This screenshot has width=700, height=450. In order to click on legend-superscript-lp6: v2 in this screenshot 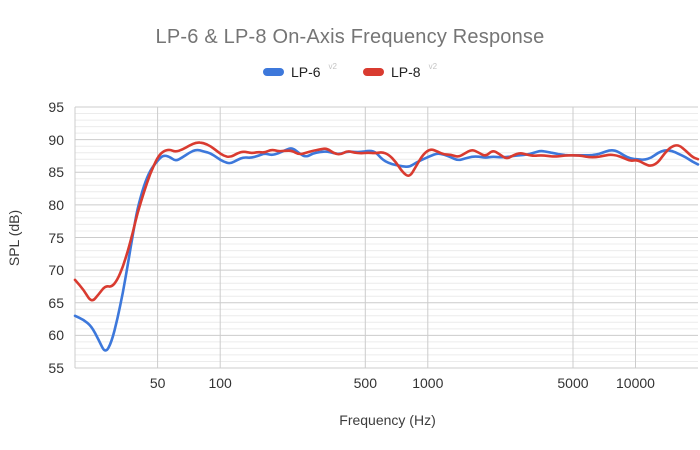, I will do `click(332, 66)`.